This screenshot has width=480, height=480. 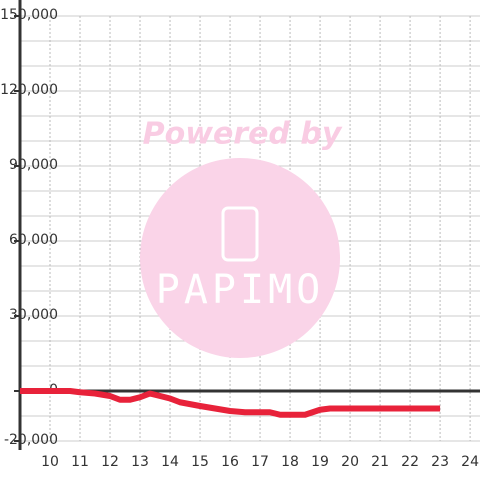 What do you see at coordinates (29, 15) in the screenshot?
I see `y-tick-label: 150,000` at bounding box center [29, 15].